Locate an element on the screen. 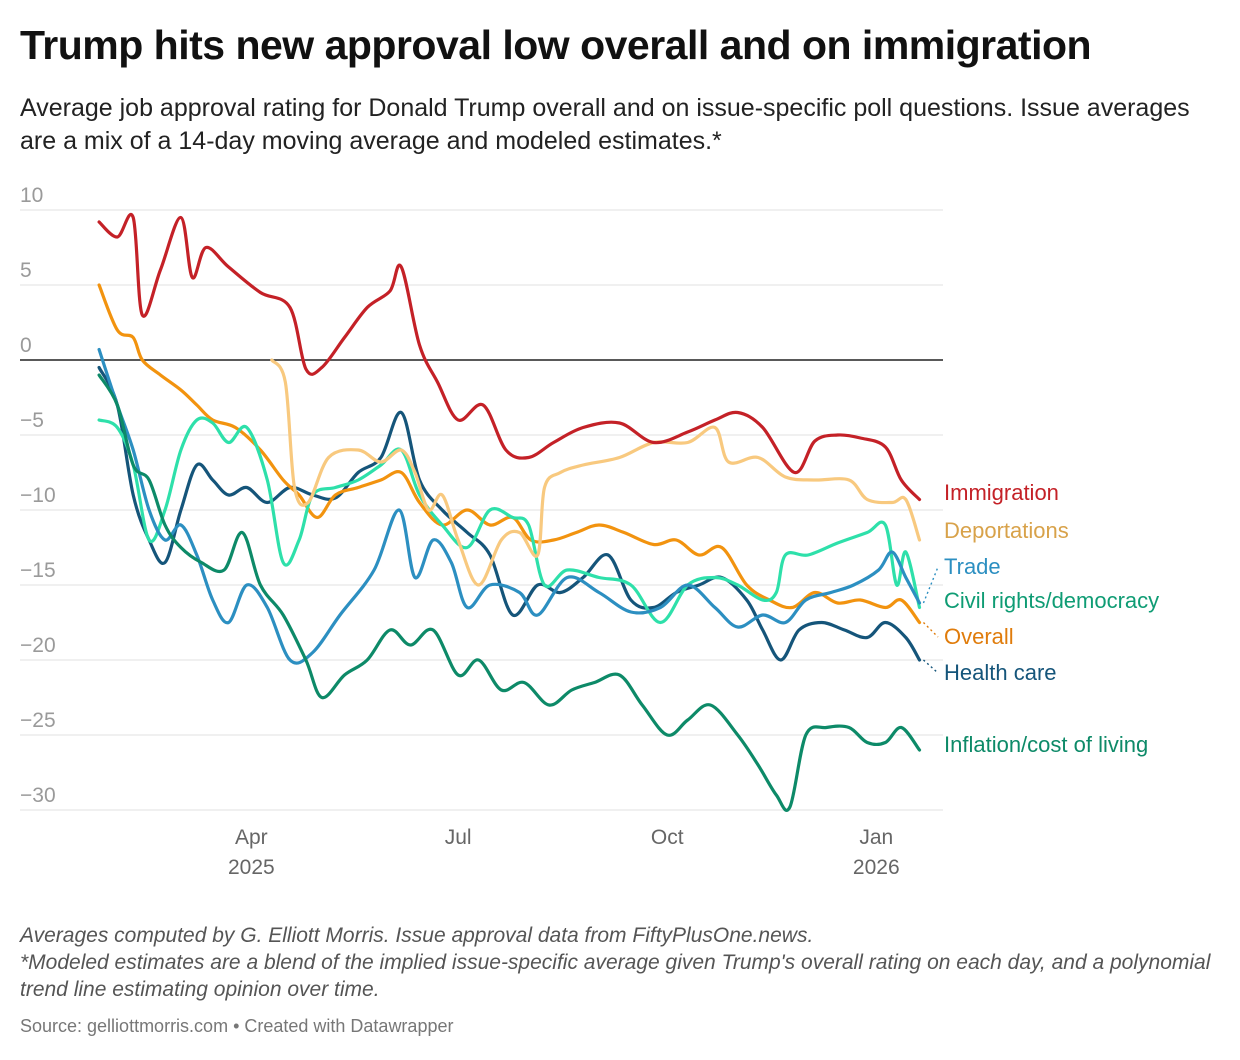 This screenshot has height=1060, width=1240. series-line-deportations is located at coordinates (596, 472).